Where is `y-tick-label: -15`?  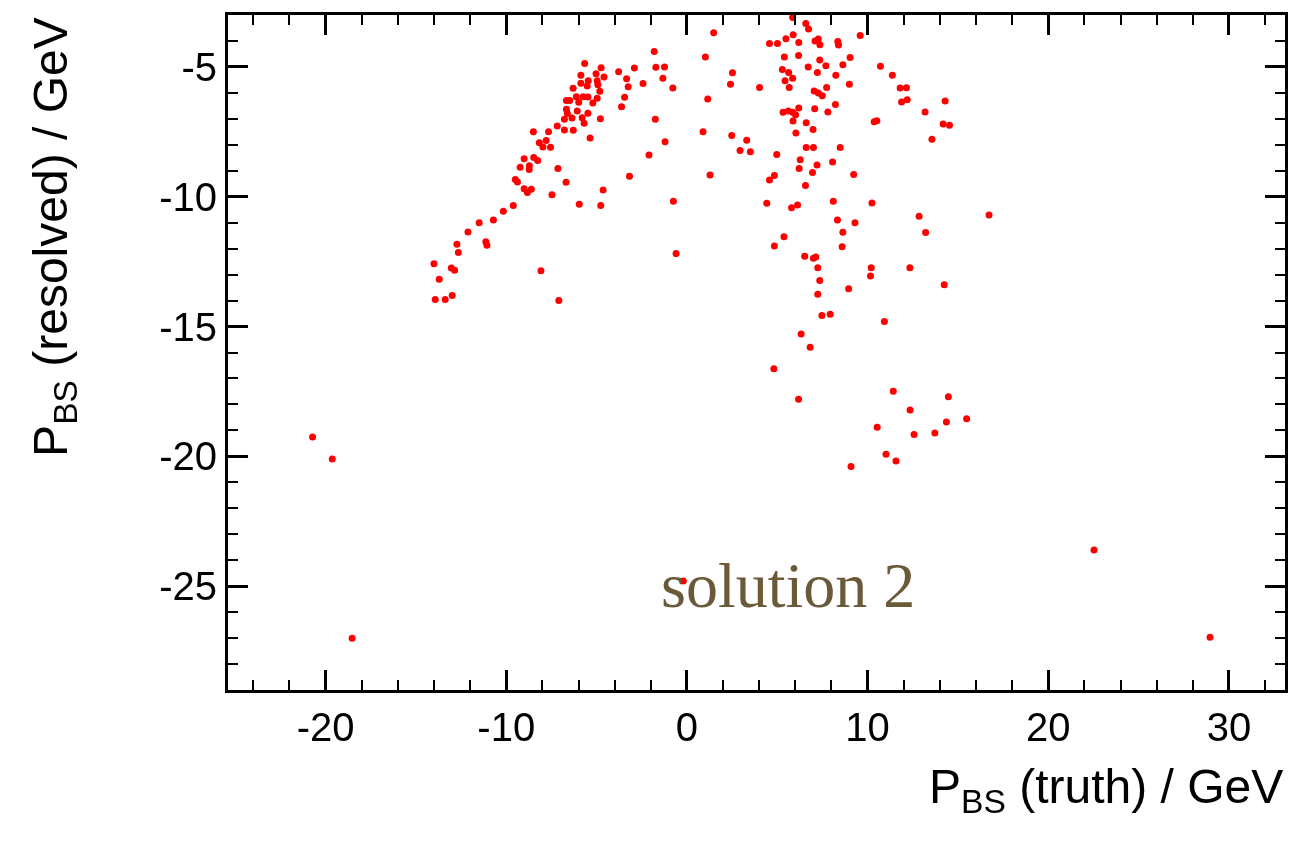
y-tick-label: -15 is located at coordinates (188, 326).